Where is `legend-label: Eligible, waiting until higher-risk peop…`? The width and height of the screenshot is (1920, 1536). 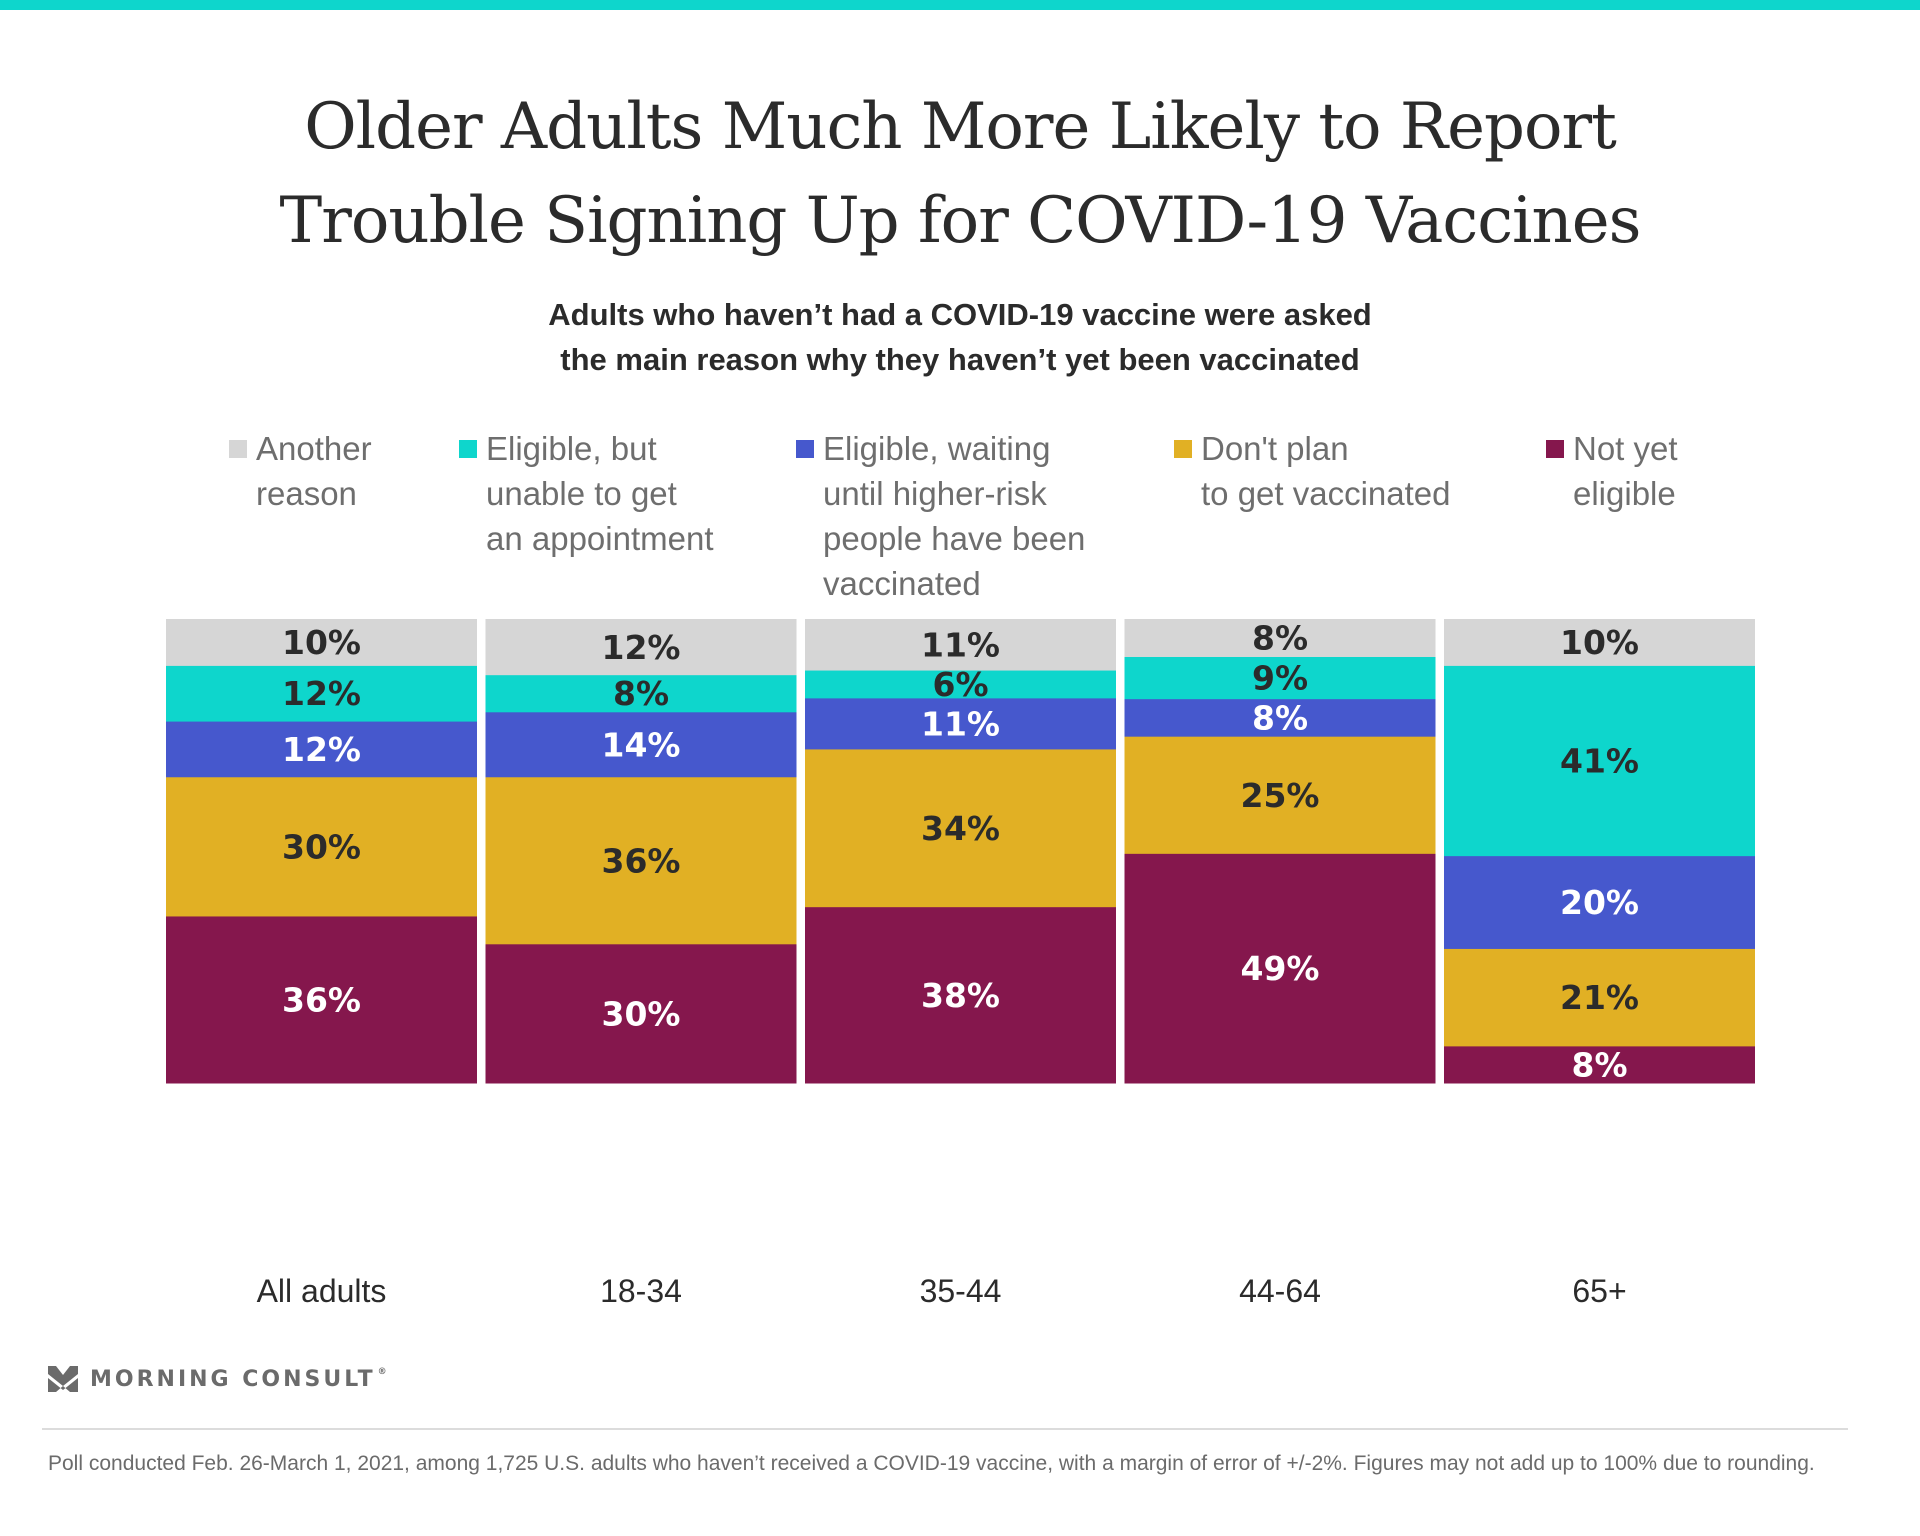 legend-label: Eligible, waiting until higher-risk peop… is located at coordinates (954, 516).